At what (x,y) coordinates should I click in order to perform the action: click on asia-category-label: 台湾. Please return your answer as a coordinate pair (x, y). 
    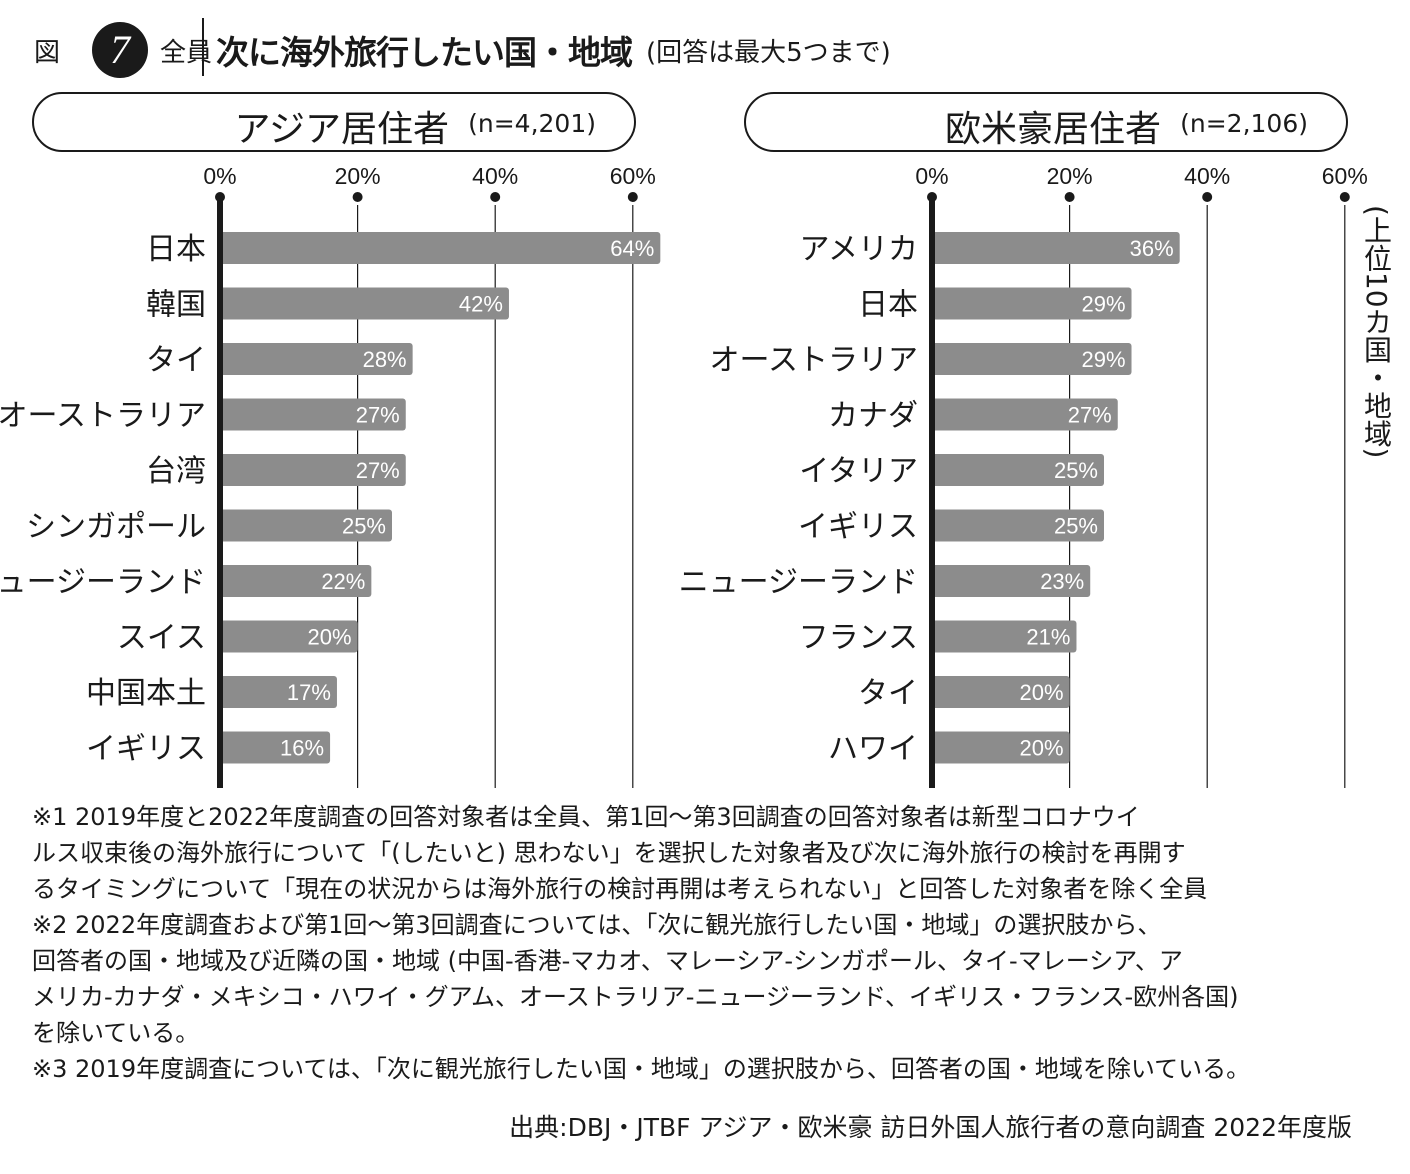
    Looking at the image, I should click on (176, 471).